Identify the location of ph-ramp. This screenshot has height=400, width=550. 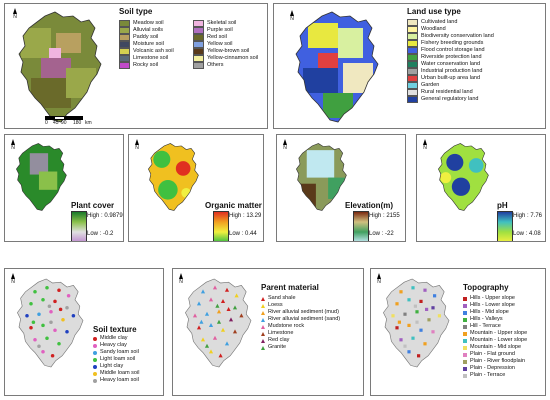
(505, 226).